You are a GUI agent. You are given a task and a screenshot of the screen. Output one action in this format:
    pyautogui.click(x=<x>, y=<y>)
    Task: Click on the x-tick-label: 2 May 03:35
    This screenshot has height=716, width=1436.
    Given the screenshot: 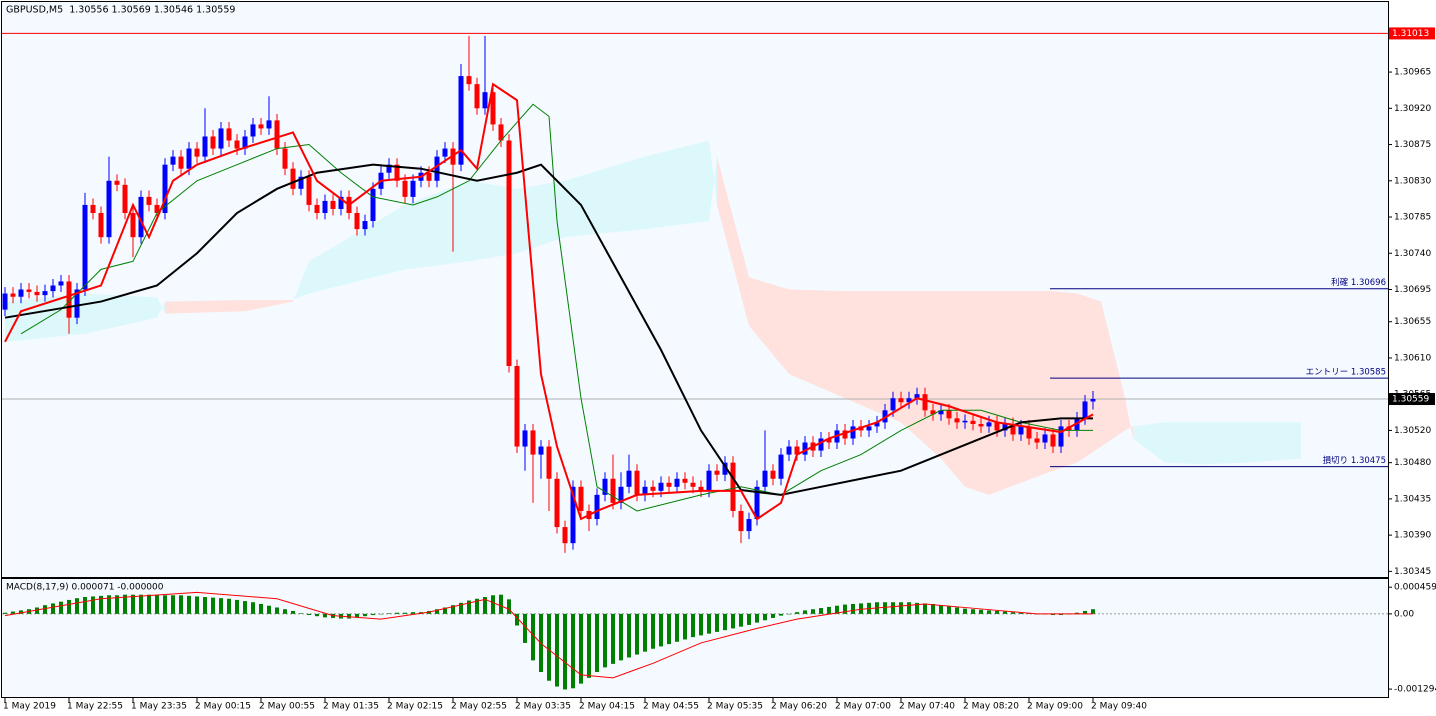 What is the action you would take?
    pyautogui.click(x=543, y=707)
    